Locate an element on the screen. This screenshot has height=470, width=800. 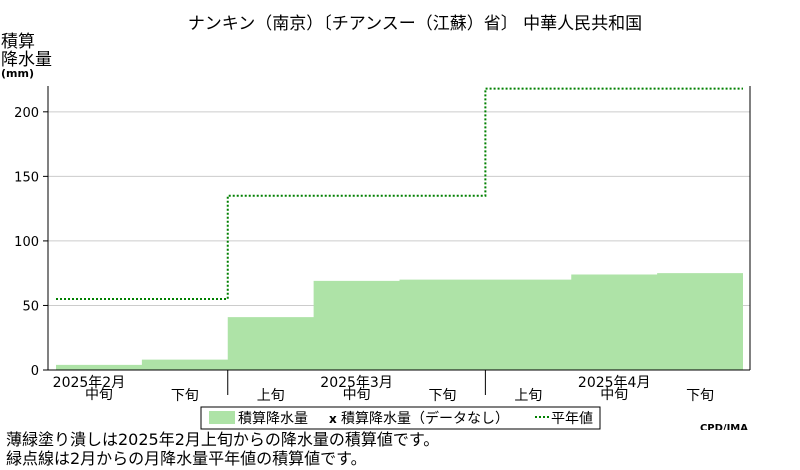
note-dotted: 緑点線は2月からの月降水量平年値の積算値です。 is located at coordinates (186, 458).